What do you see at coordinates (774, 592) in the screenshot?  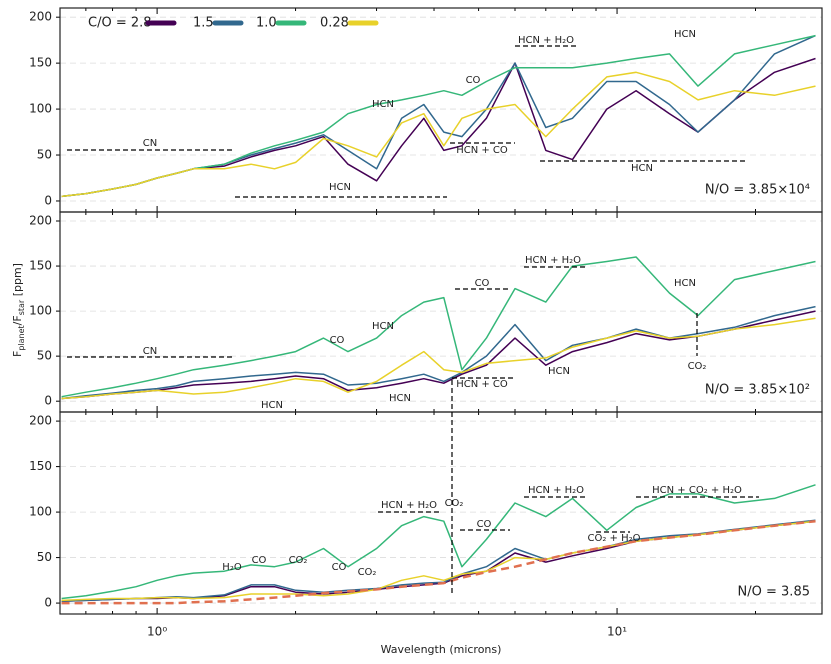 I see `panel-label: N/O = 3.85` at bounding box center [774, 592].